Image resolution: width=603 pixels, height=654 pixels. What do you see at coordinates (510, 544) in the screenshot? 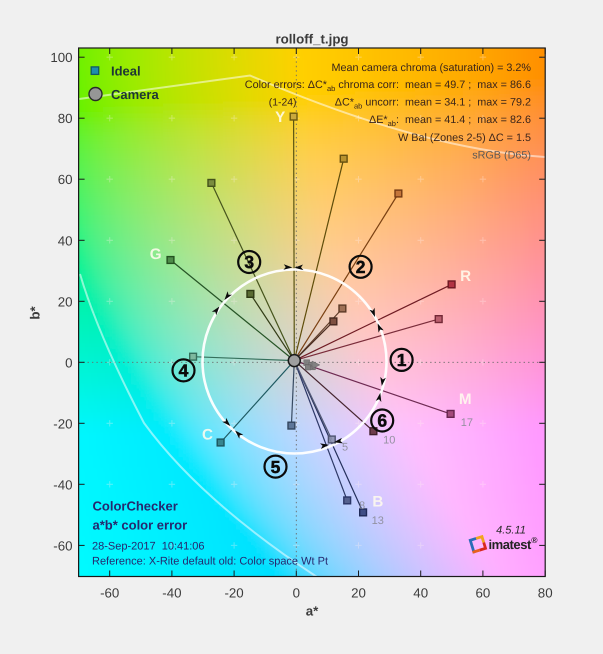
I see `svg-text: imatest` at bounding box center [510, 544].